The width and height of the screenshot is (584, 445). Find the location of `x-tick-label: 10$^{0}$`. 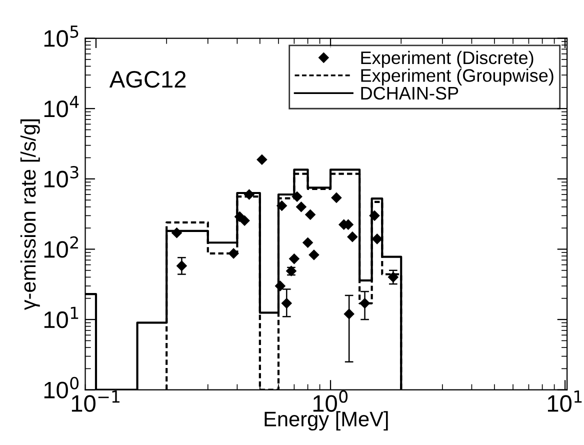

x-tick-label: 10$^{0}$ is located at coordinates (330, 401).